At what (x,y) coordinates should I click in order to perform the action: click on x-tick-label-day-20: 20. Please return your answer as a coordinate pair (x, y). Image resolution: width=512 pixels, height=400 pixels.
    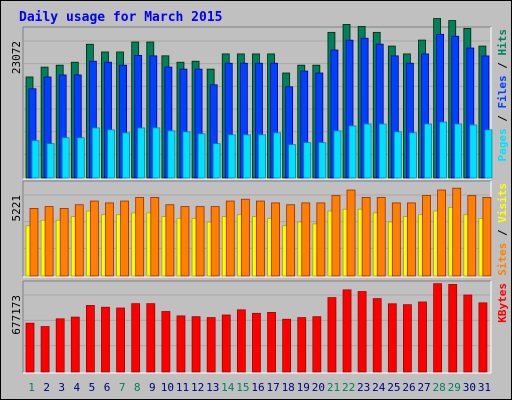
    Looking at the image, I should click on (318, 387).